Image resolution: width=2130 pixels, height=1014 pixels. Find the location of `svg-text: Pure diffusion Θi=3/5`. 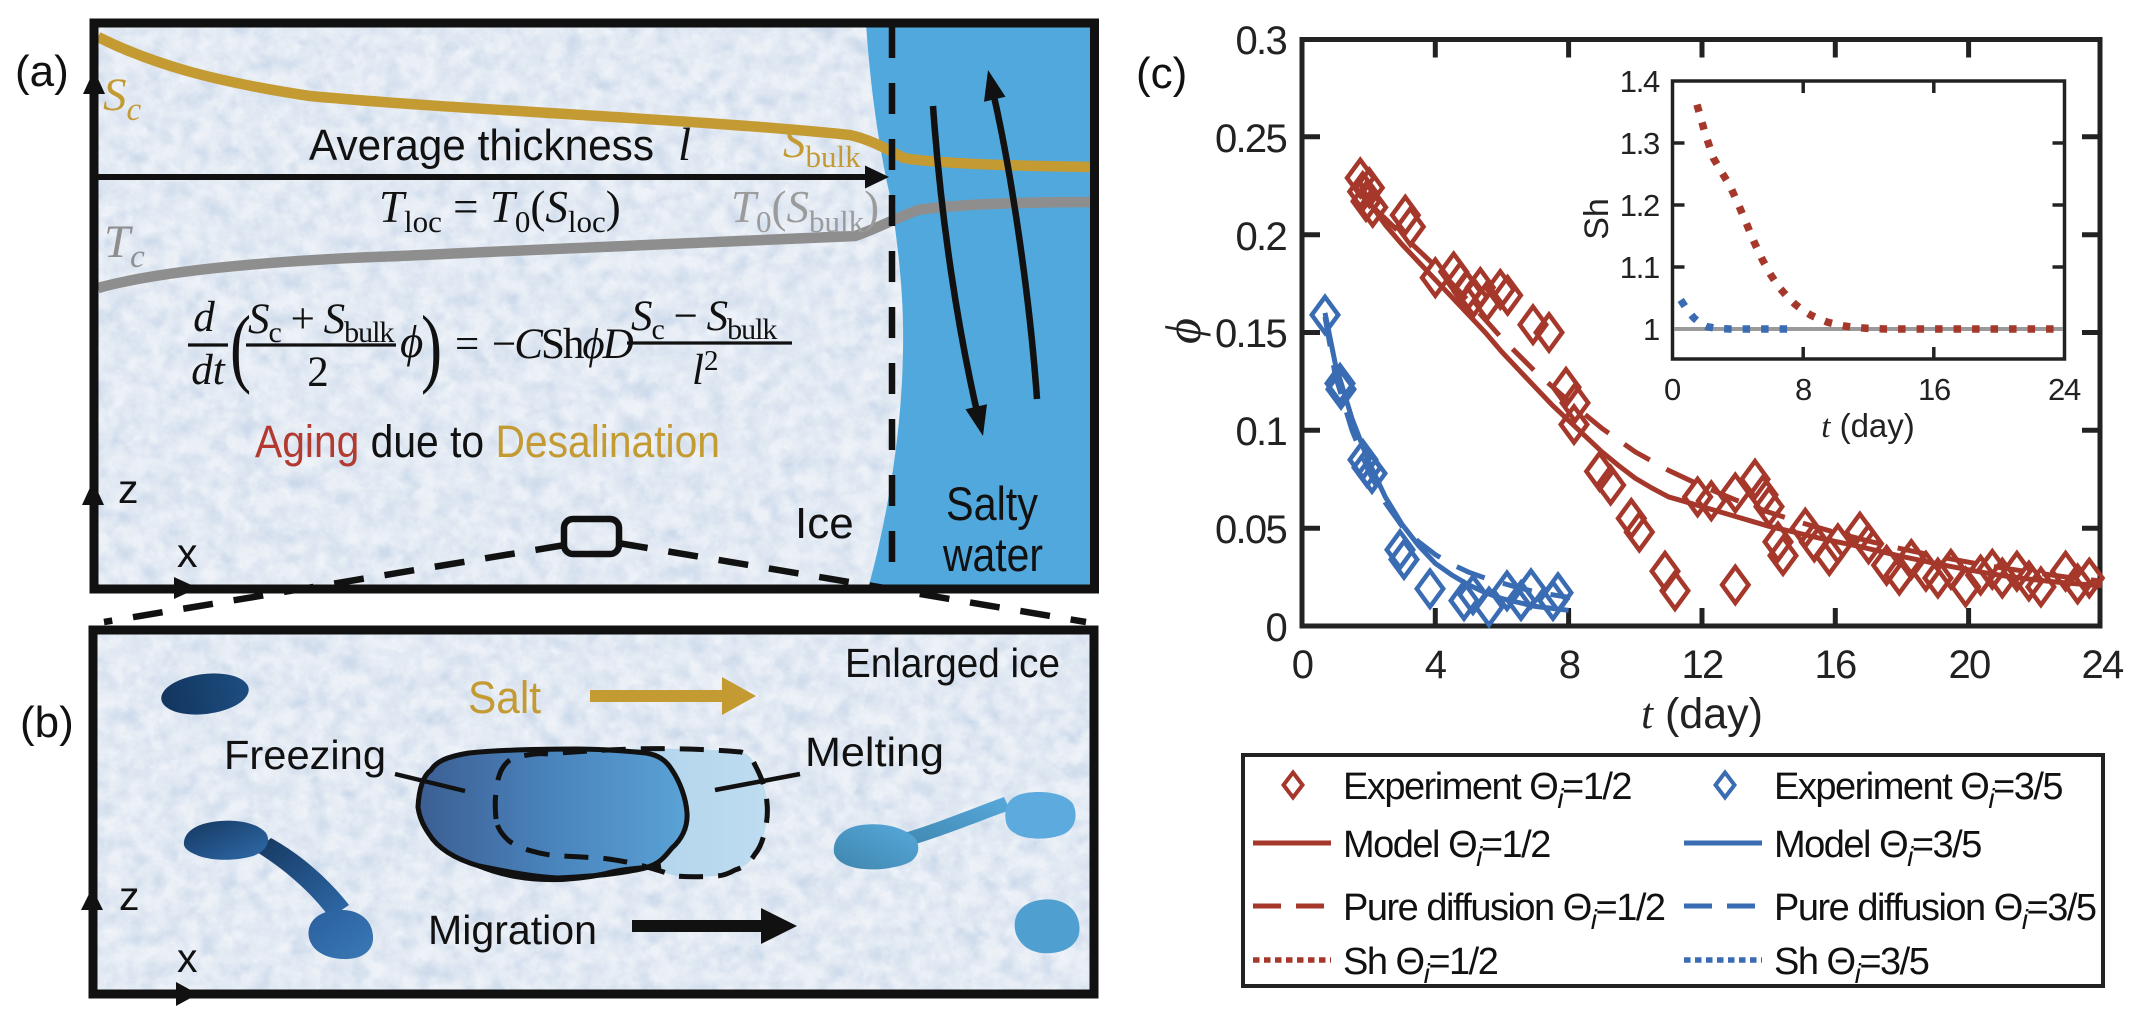

svg-text: Pure diffusion Θi=3/5 is located at coordinates (1935, 911).